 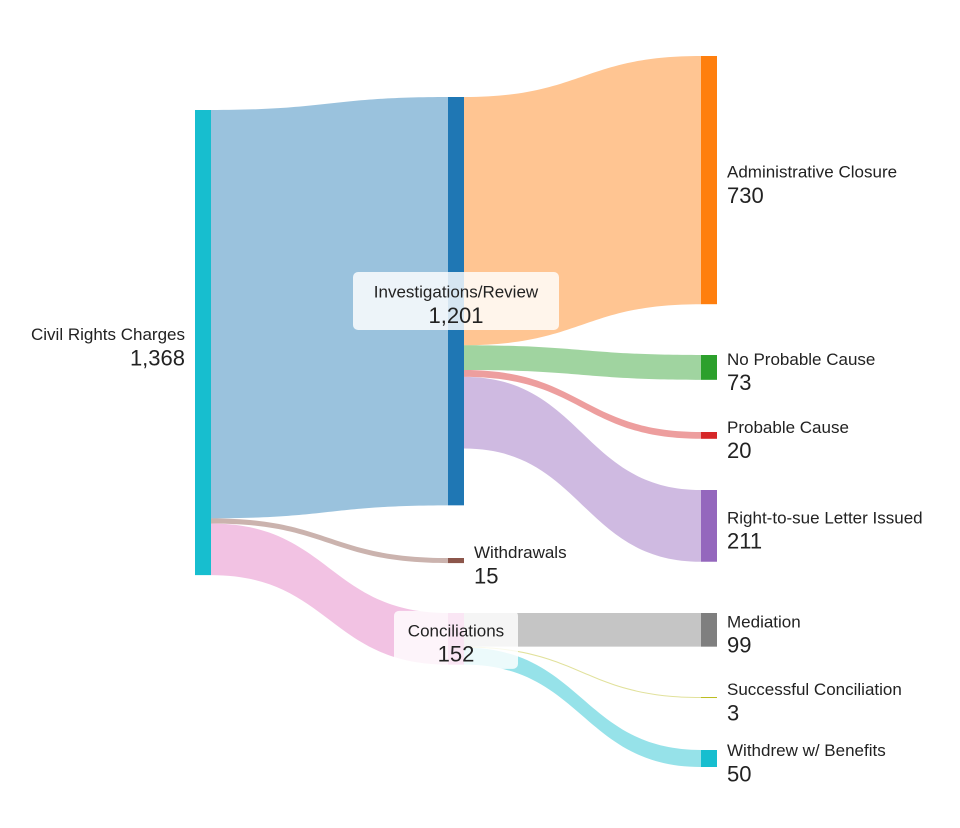 I want to click on link-con-wb, so click(x=582, y=707).